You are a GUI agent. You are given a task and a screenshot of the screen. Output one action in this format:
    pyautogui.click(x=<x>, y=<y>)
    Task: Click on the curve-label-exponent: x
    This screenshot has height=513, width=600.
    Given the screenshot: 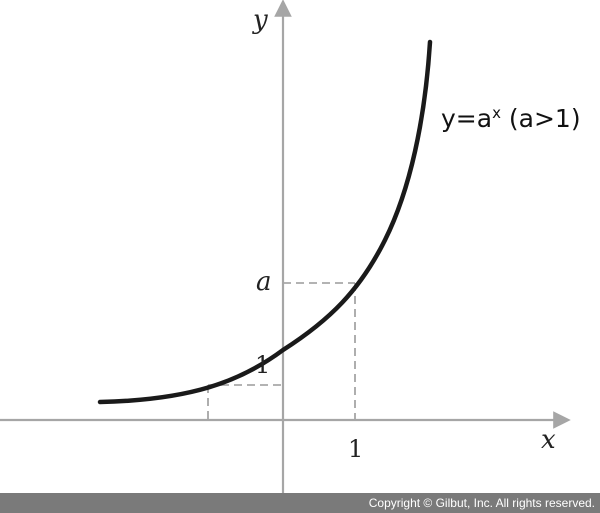 What is the action you would take?
    pyautogui.click(x=496, y=113)
    